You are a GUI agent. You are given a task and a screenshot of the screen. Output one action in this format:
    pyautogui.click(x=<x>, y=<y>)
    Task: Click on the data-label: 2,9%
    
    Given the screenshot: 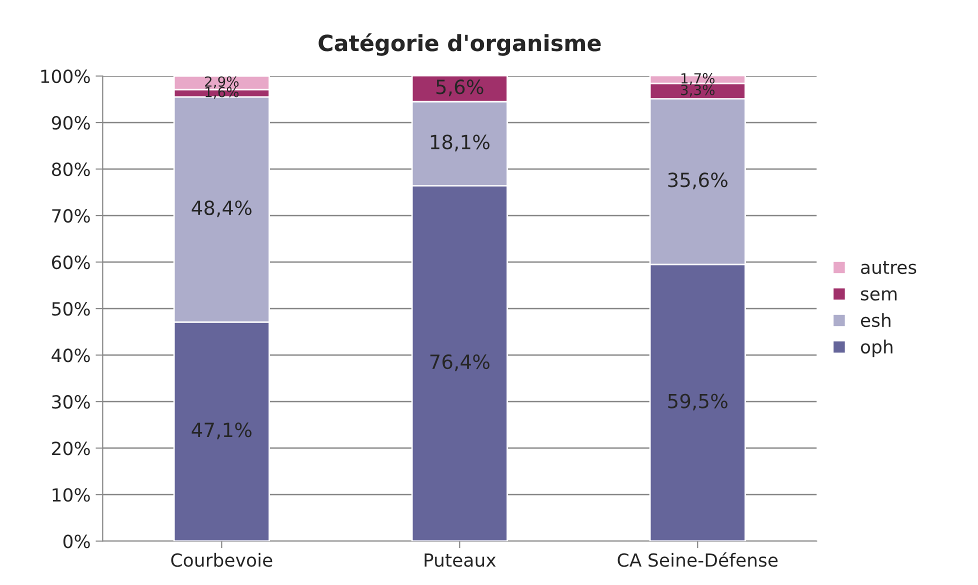 What is the action you would take?
    pyautogui.click(x=222, y=82)
    